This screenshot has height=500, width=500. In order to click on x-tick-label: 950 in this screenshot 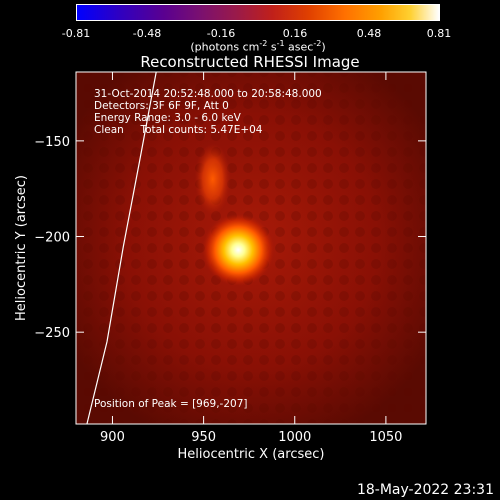, I will do `click(203, 437)`.